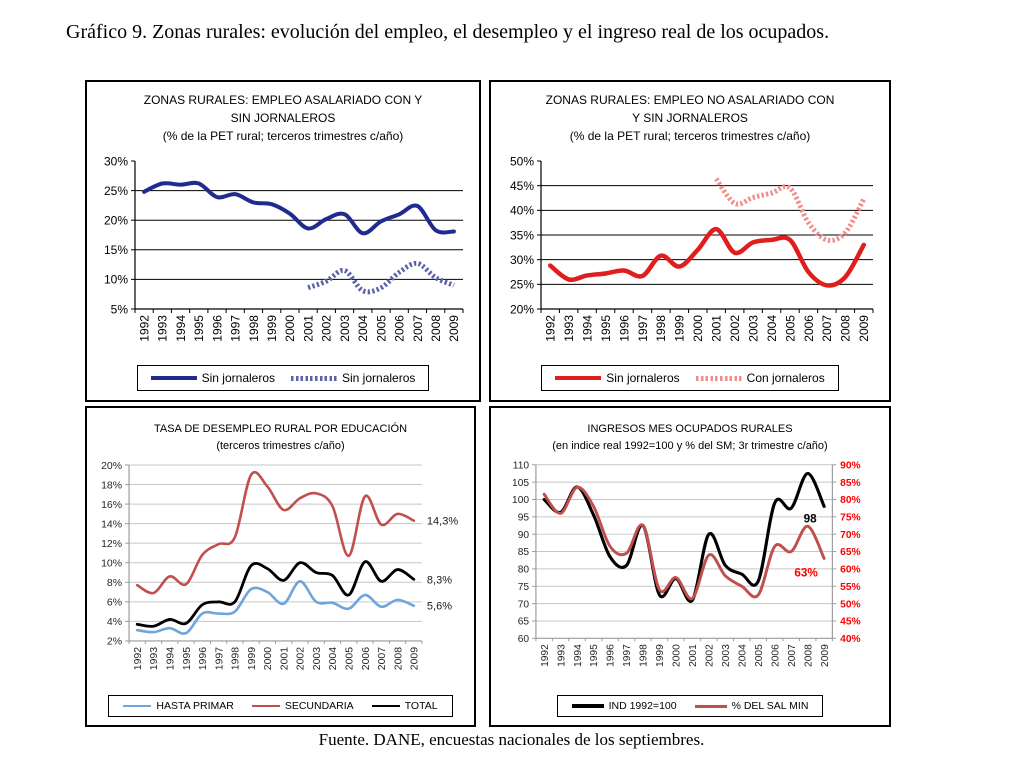 The height and width of the screenshot is (770, 1023). Describe the element at coordinates (114, 622) in the screenshot. I see `svg-text: 4%` at that location.